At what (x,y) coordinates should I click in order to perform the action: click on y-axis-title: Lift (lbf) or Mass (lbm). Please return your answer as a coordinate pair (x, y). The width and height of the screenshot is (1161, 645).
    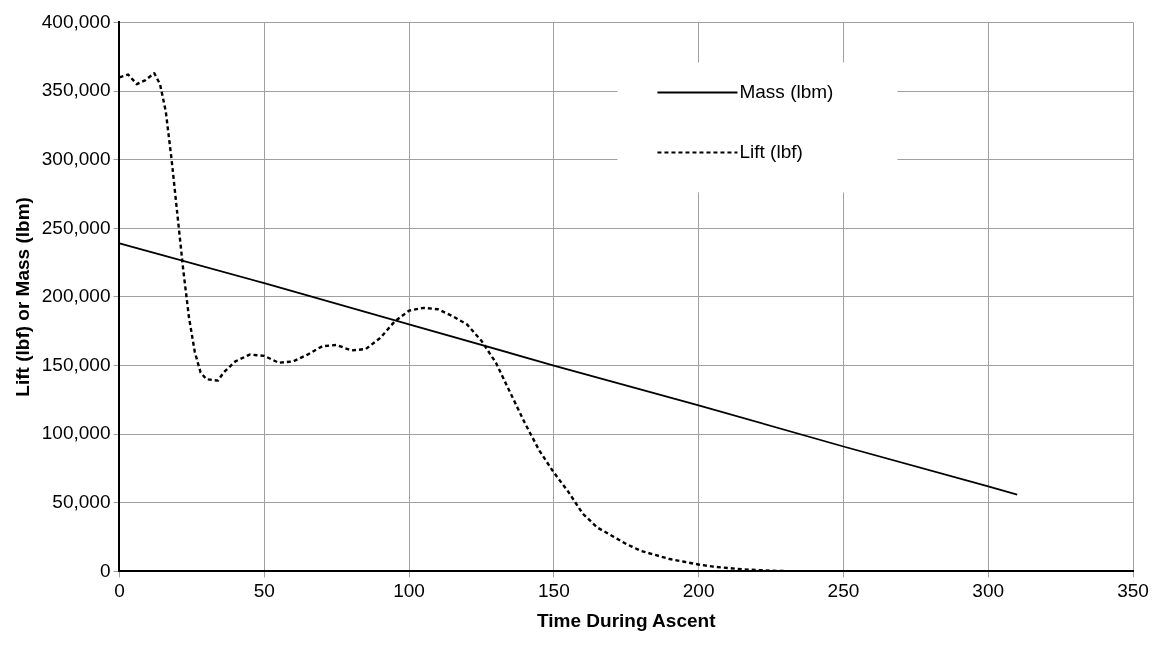
    Looking at the image, I should click on (22, 297).